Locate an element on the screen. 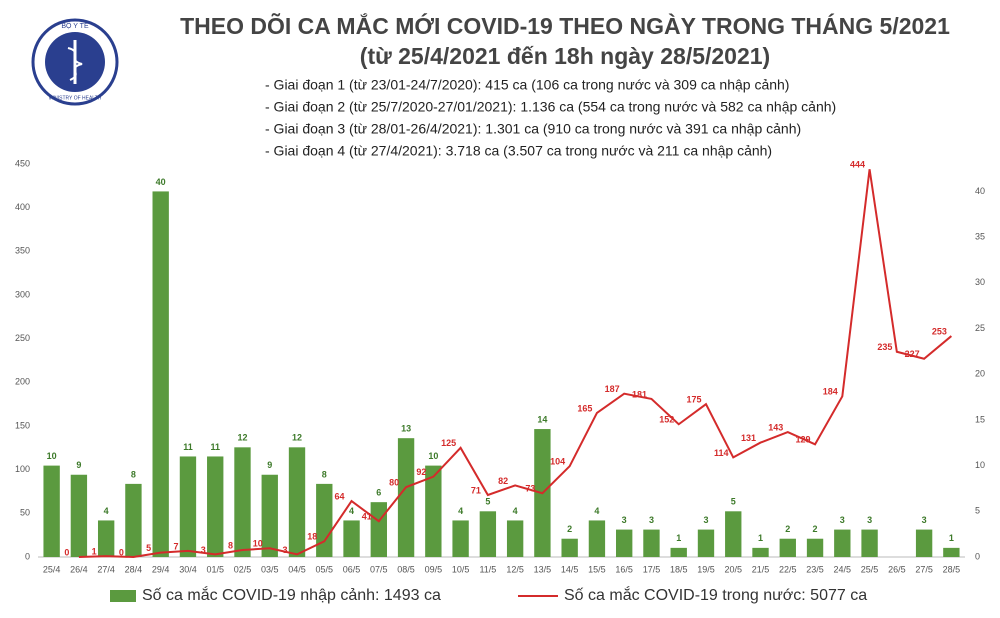  bar-label: 6 is located at coordinates (378, 493).